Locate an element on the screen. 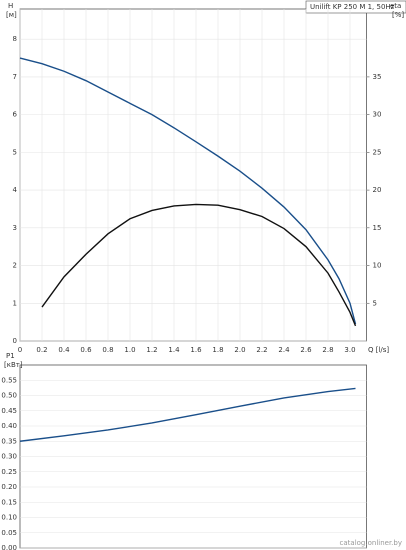  x-tick-label: 2.2 is located at coordinates (261, 350).